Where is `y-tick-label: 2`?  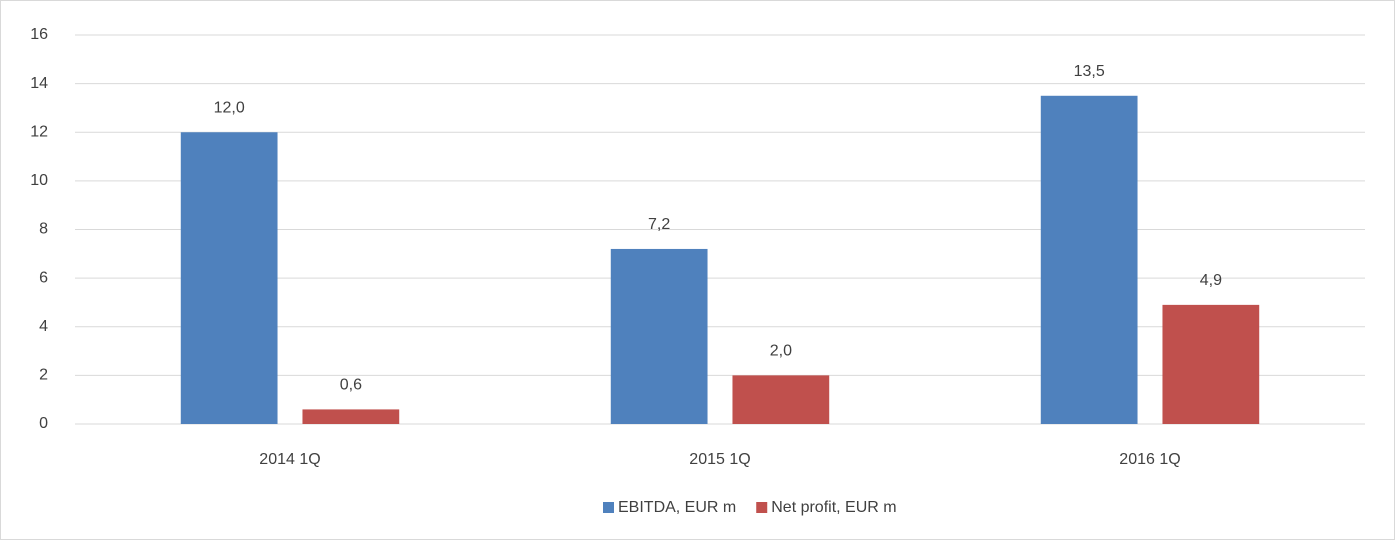 y-tick-label: 2 is located at coordinates (43, 375).